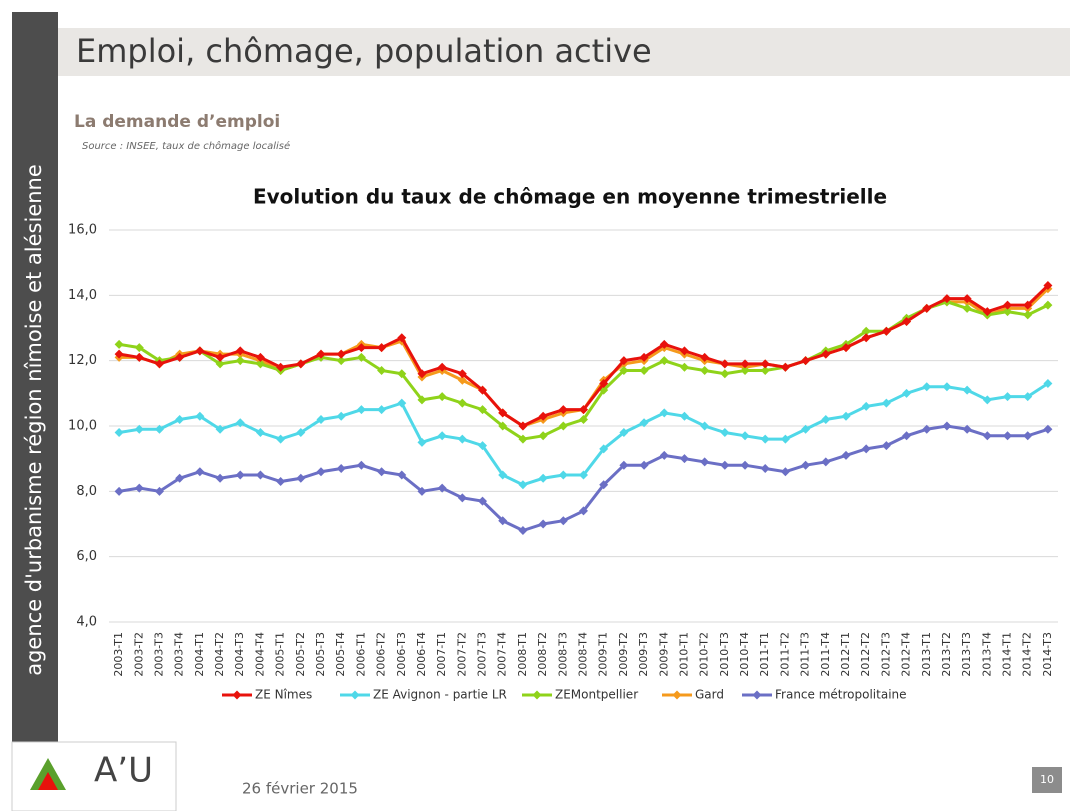 The image size is (1070, 811). What do you see at coordinates (1047, 780) in the screenshot?
I see `page-number-box` at bounding box center [1047, 780].